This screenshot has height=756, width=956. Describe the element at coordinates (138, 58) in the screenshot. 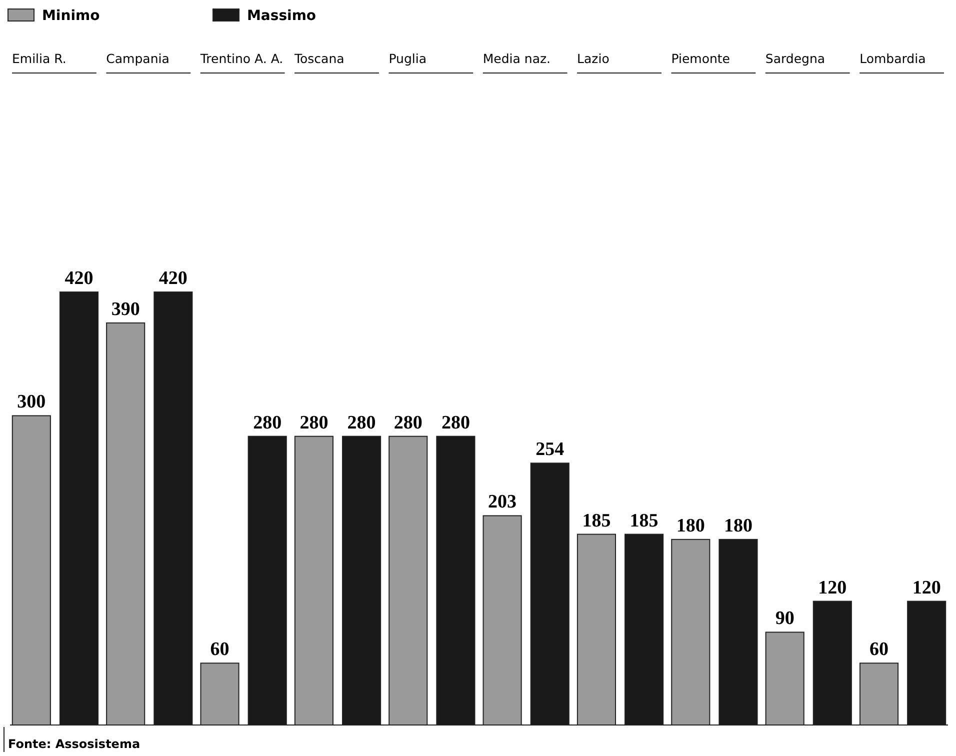

I see `x-tick-label: Campania` at that location.